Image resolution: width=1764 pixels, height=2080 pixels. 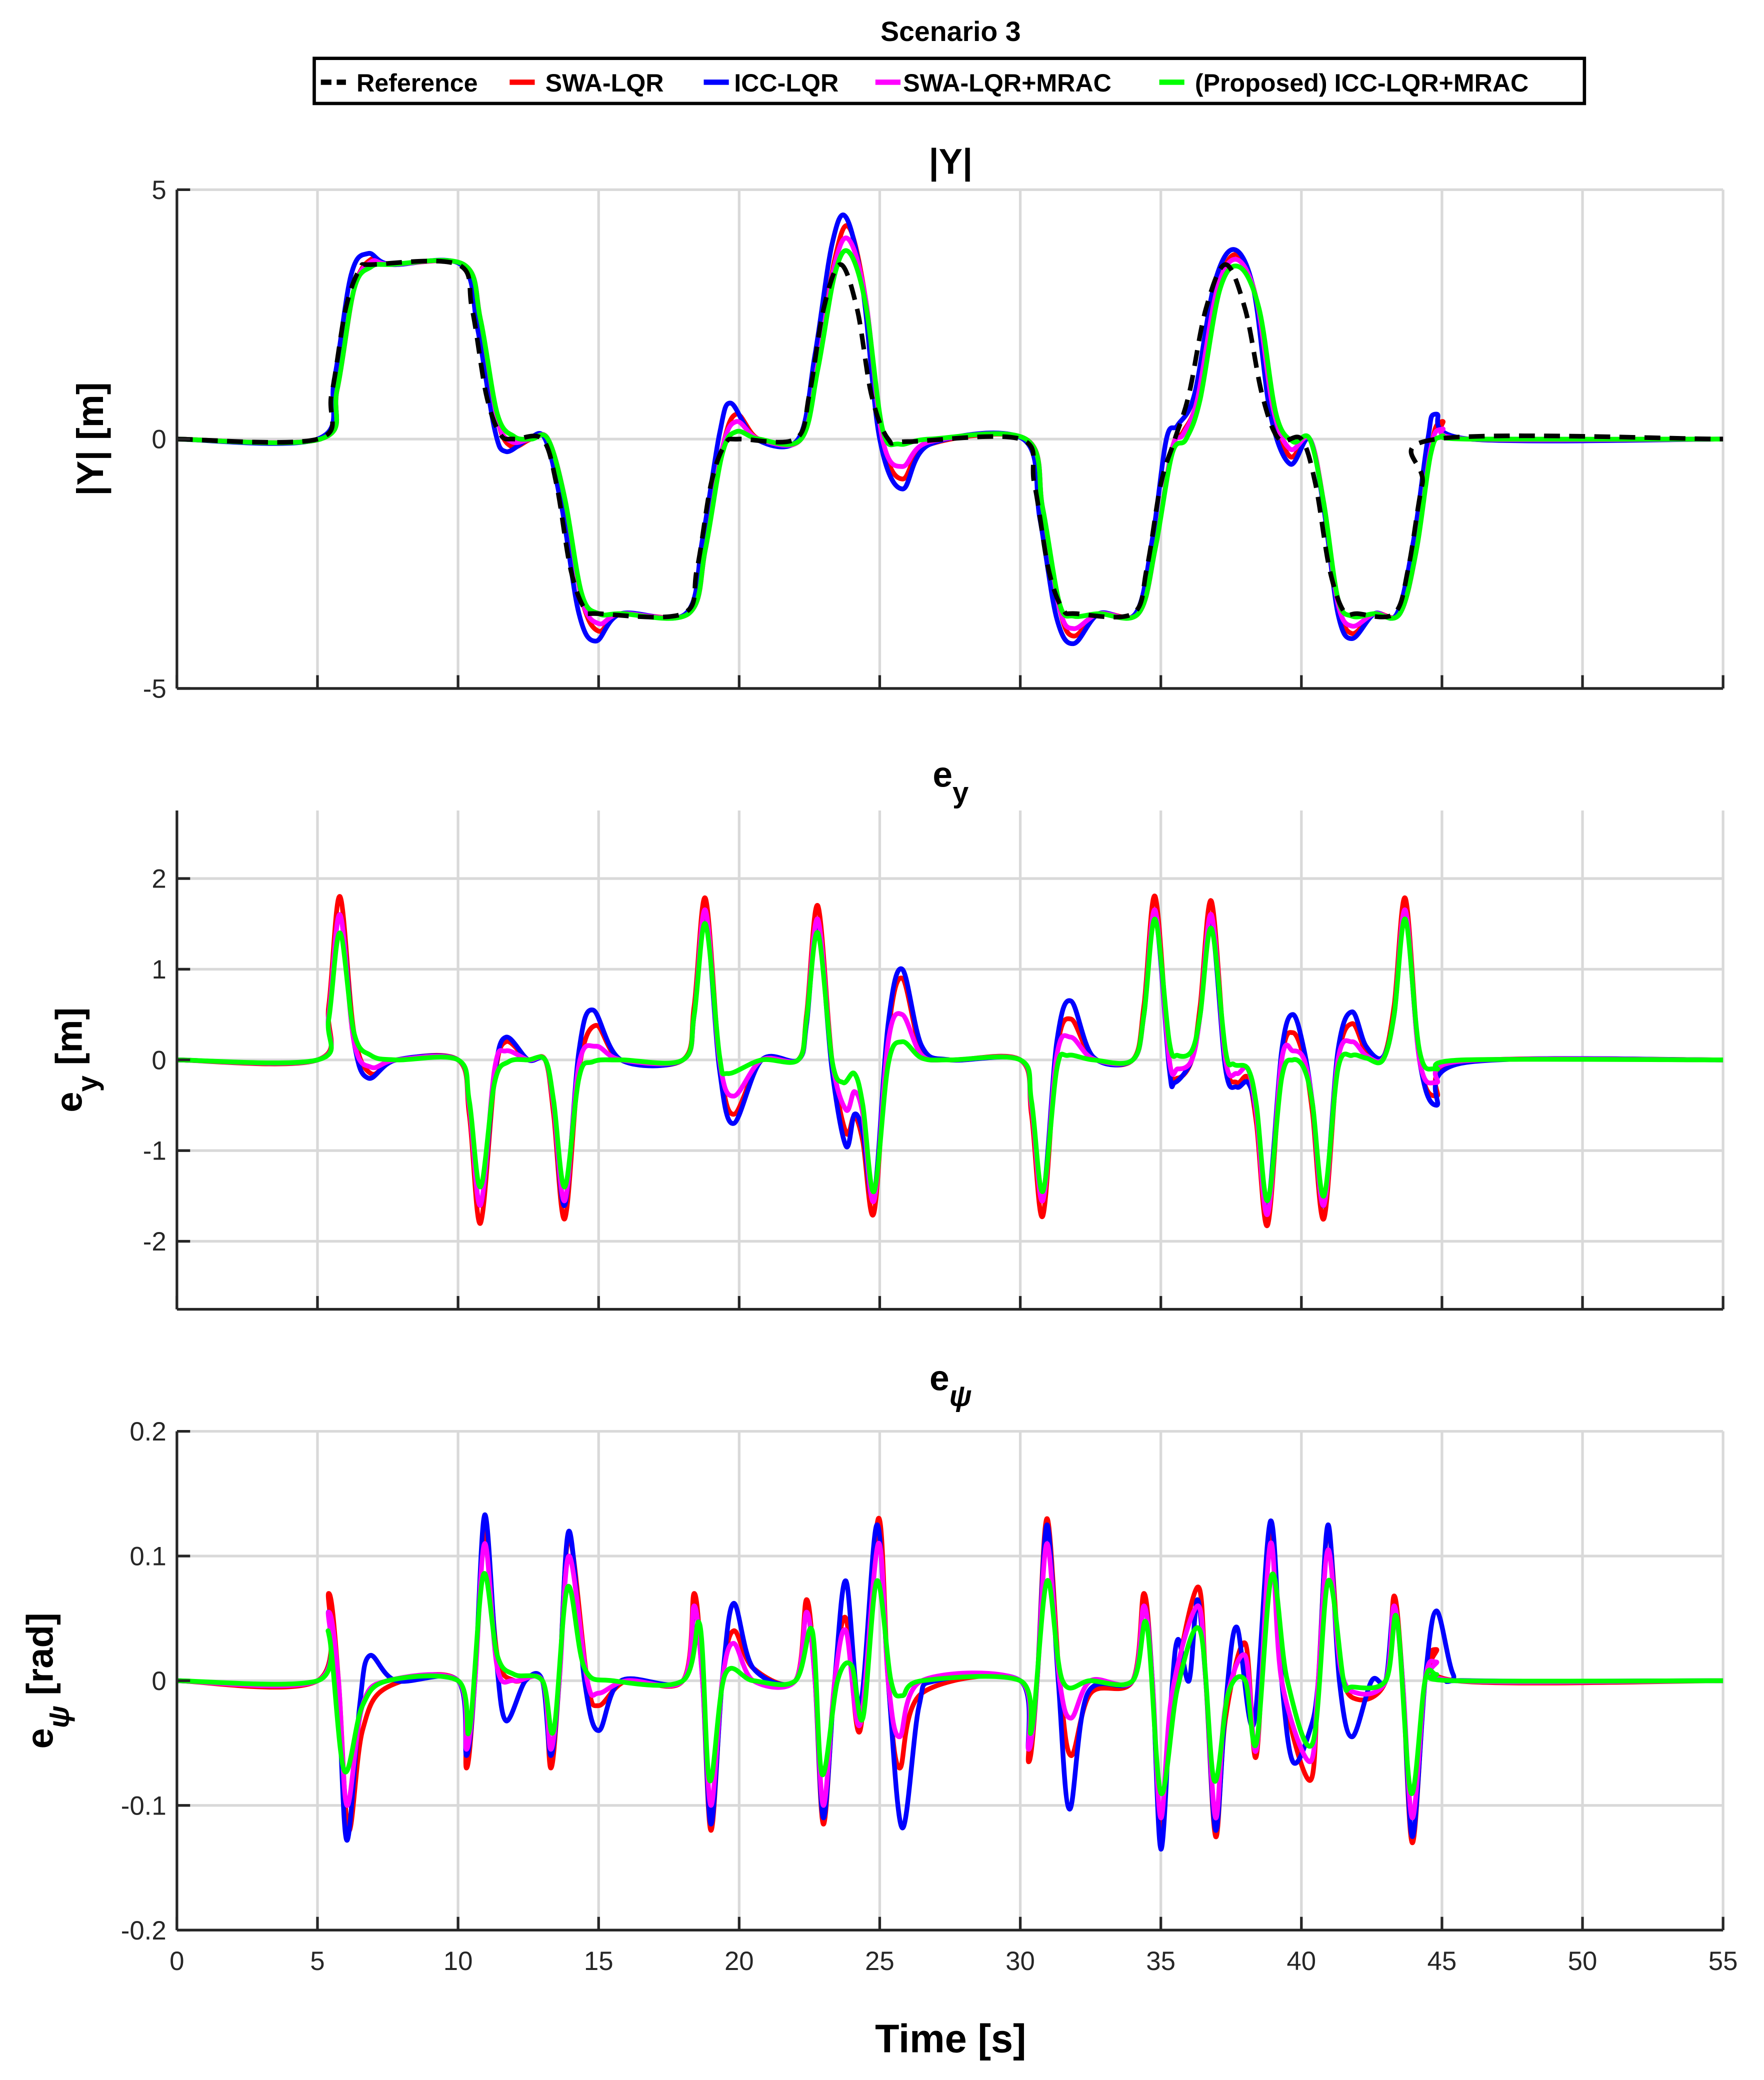 I want to click on subplot-title: |Y|, so click(x=950, y=162).